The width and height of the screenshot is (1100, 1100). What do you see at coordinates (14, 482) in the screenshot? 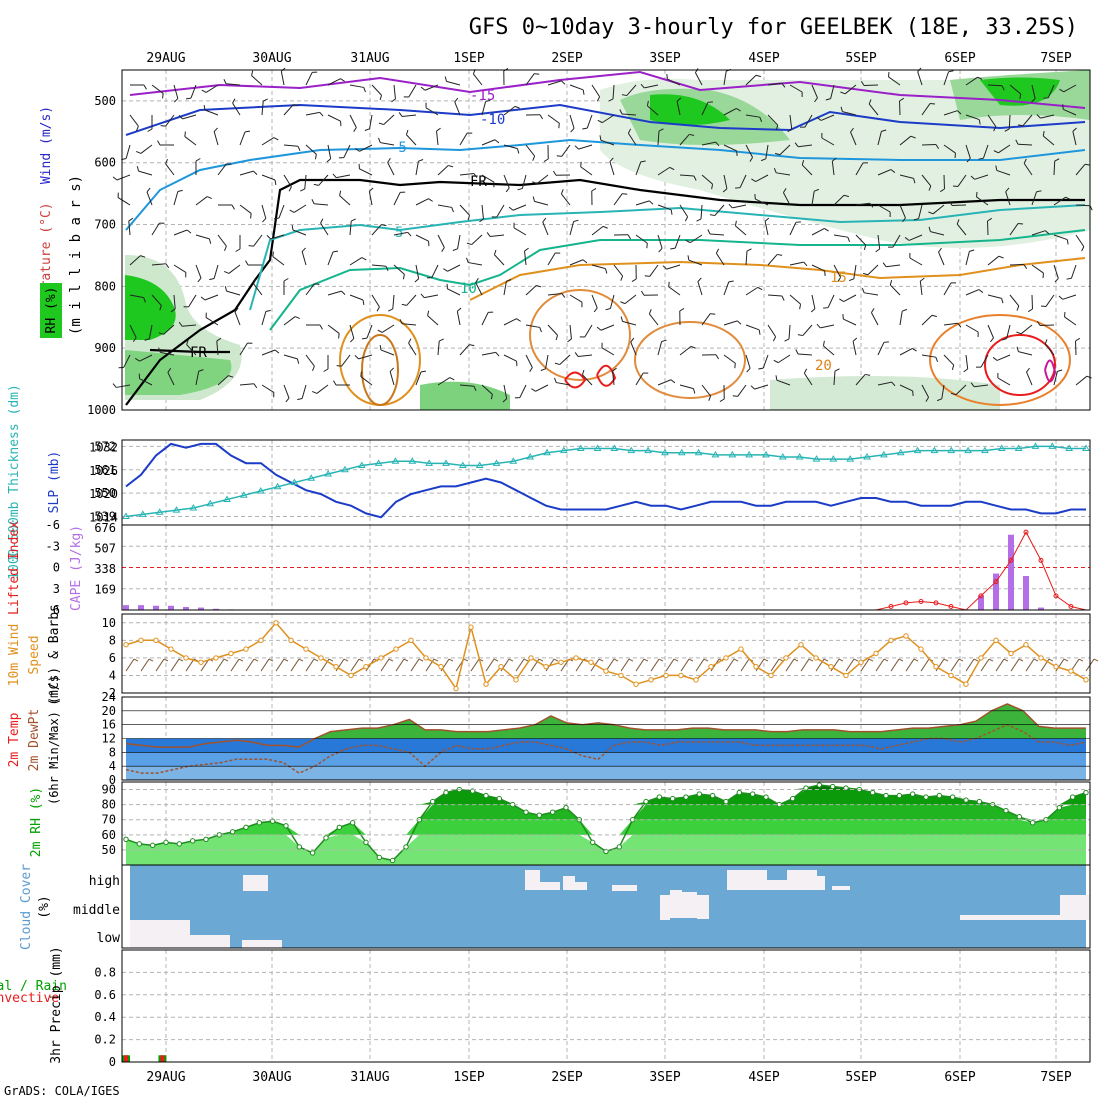
I see `thickness-axis-label: 1000-500mb Thickness (dm)` at bounding box center [14, 482].